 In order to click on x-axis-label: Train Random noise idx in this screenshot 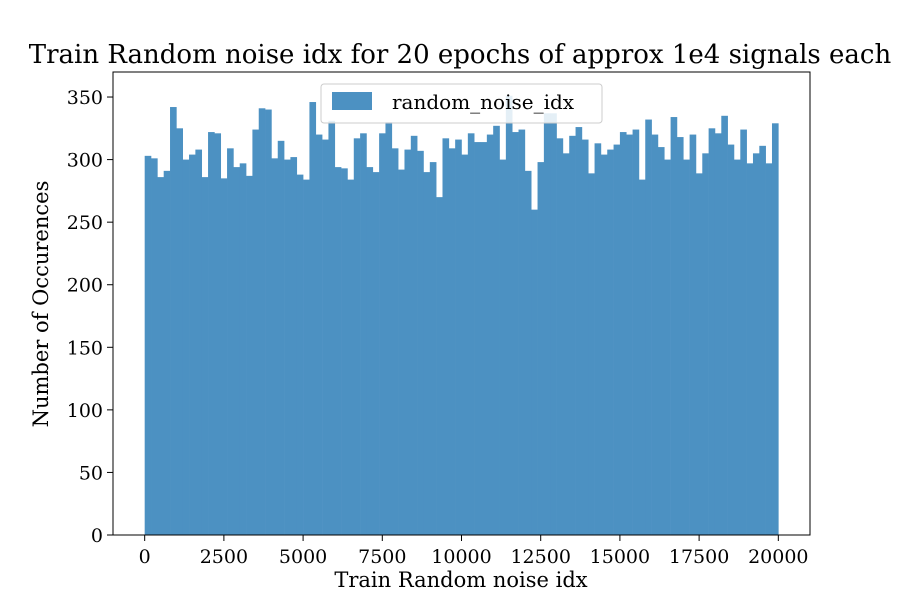, I will do `click(460, 580)`.